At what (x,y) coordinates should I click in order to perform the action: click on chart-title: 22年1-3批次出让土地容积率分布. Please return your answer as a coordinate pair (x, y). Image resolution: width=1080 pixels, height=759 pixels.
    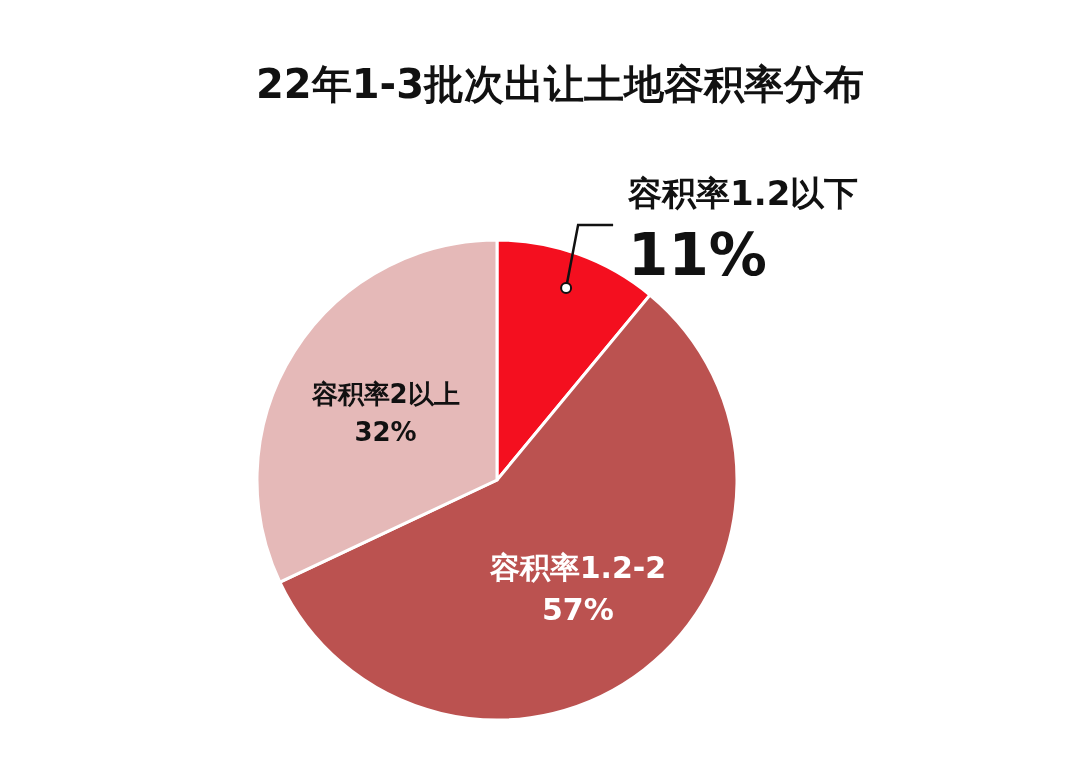
    Looking at the image, I should click on (560, 84).